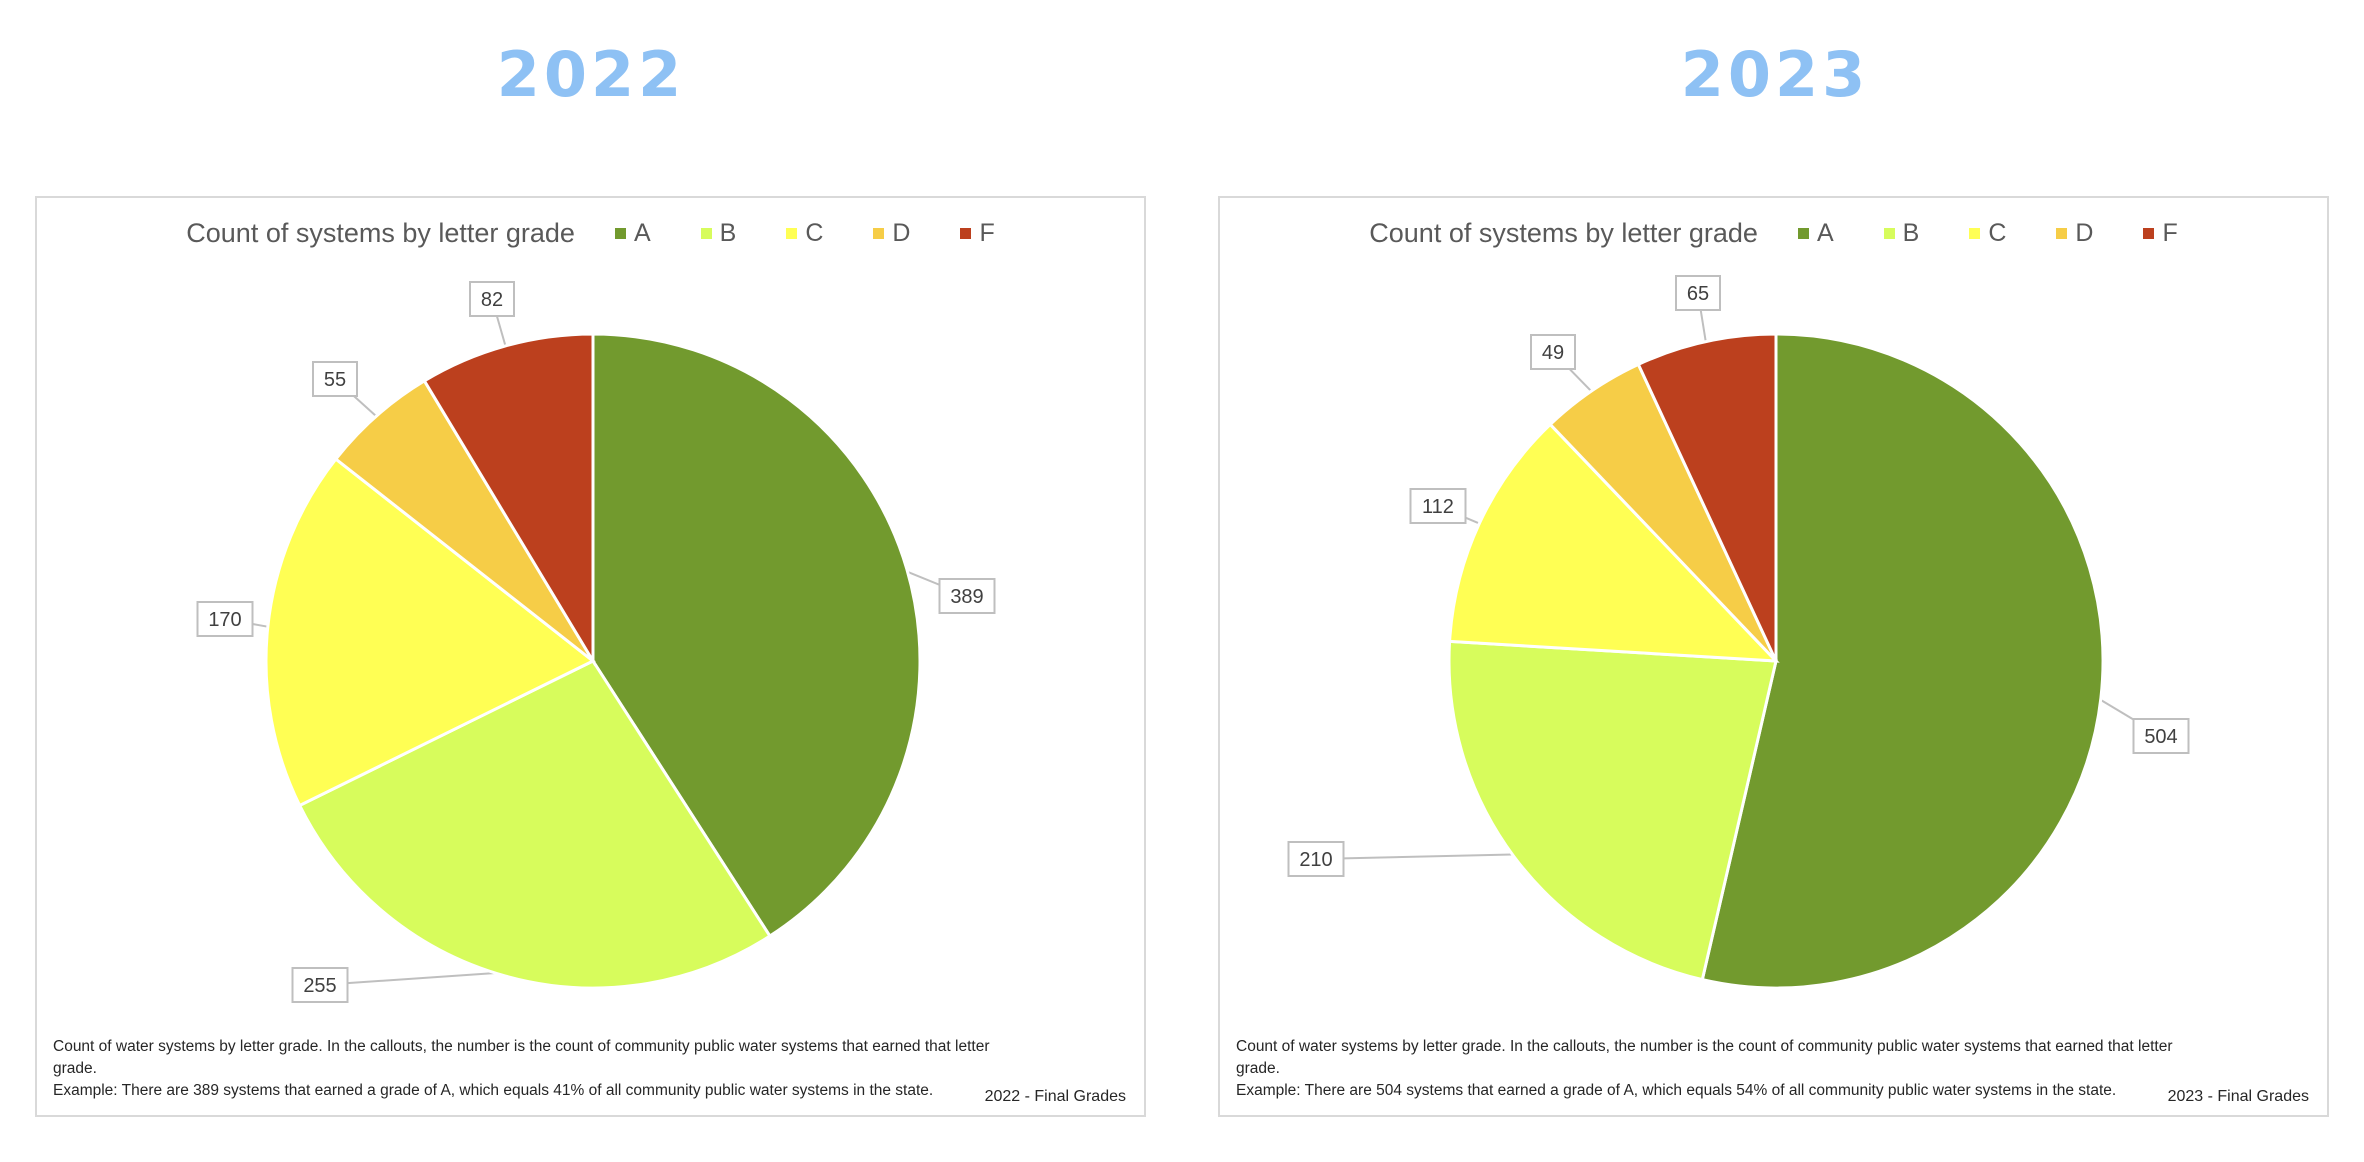  I want to click on data-label-c: 170, so click(224, 620).